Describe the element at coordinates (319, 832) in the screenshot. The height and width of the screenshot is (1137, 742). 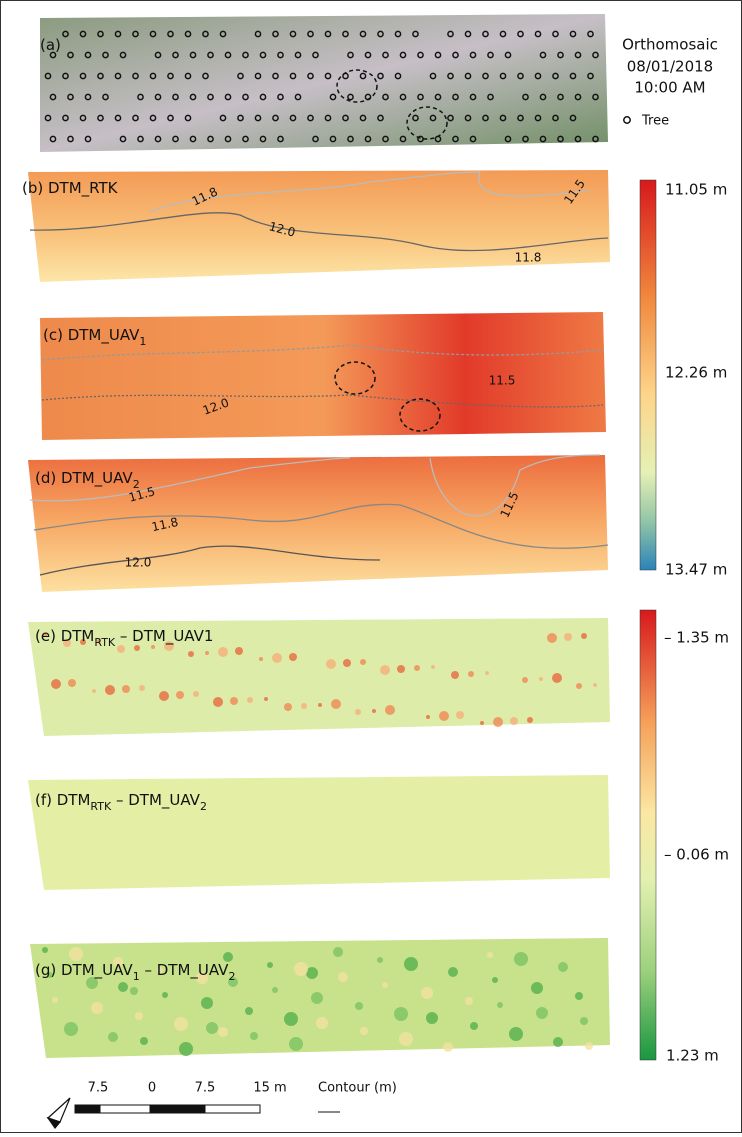
I see `difference-map` at that location.